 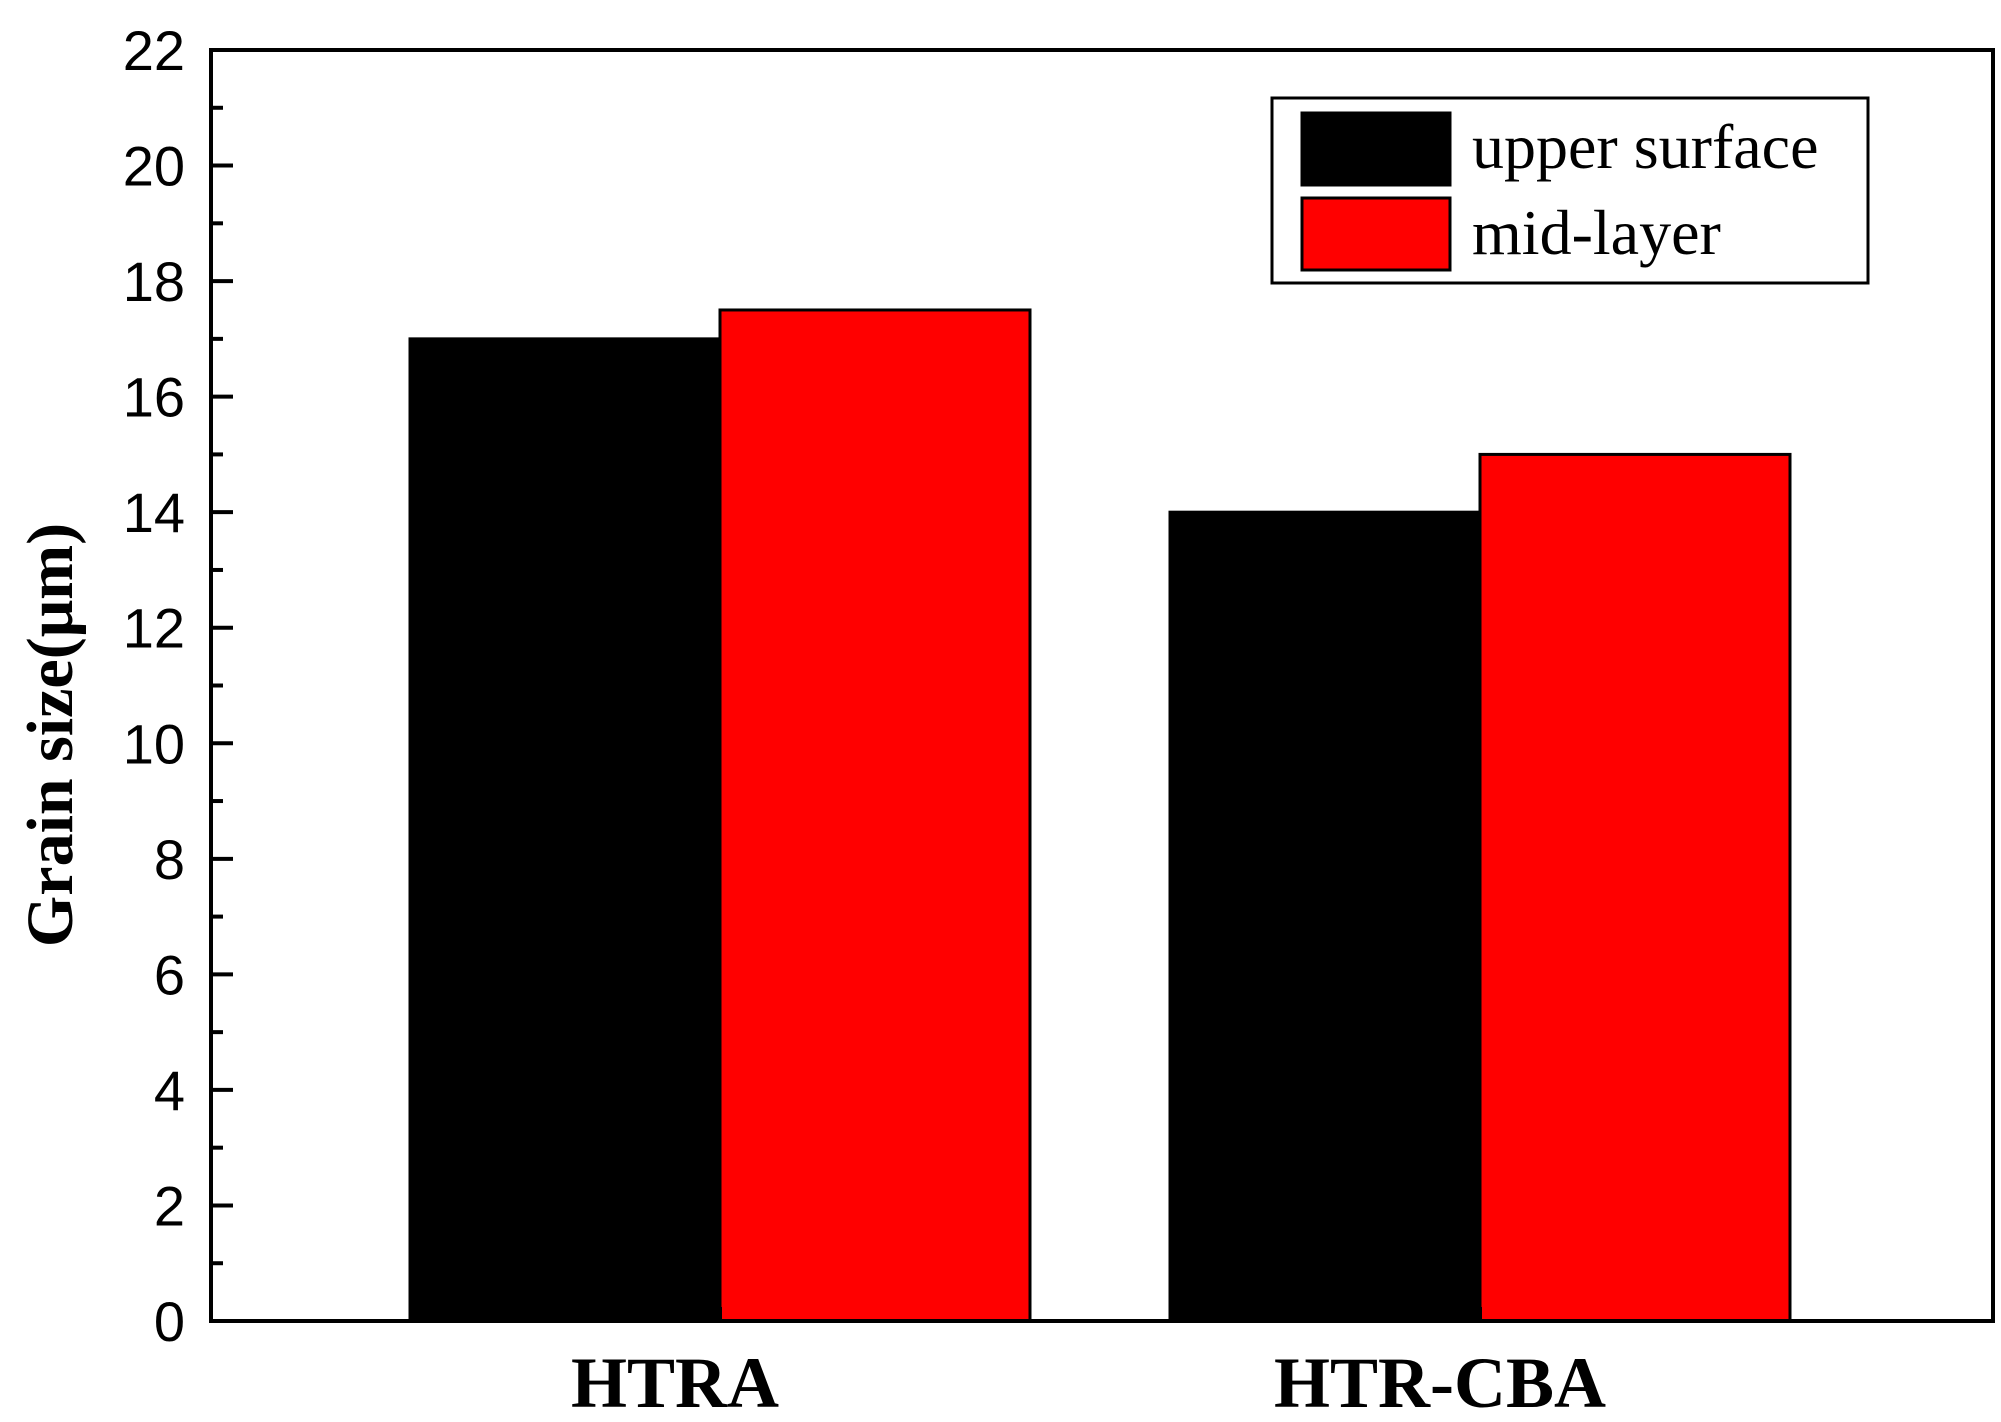 I want to click on y-tick-label: 20, so click(x=154, y=166).